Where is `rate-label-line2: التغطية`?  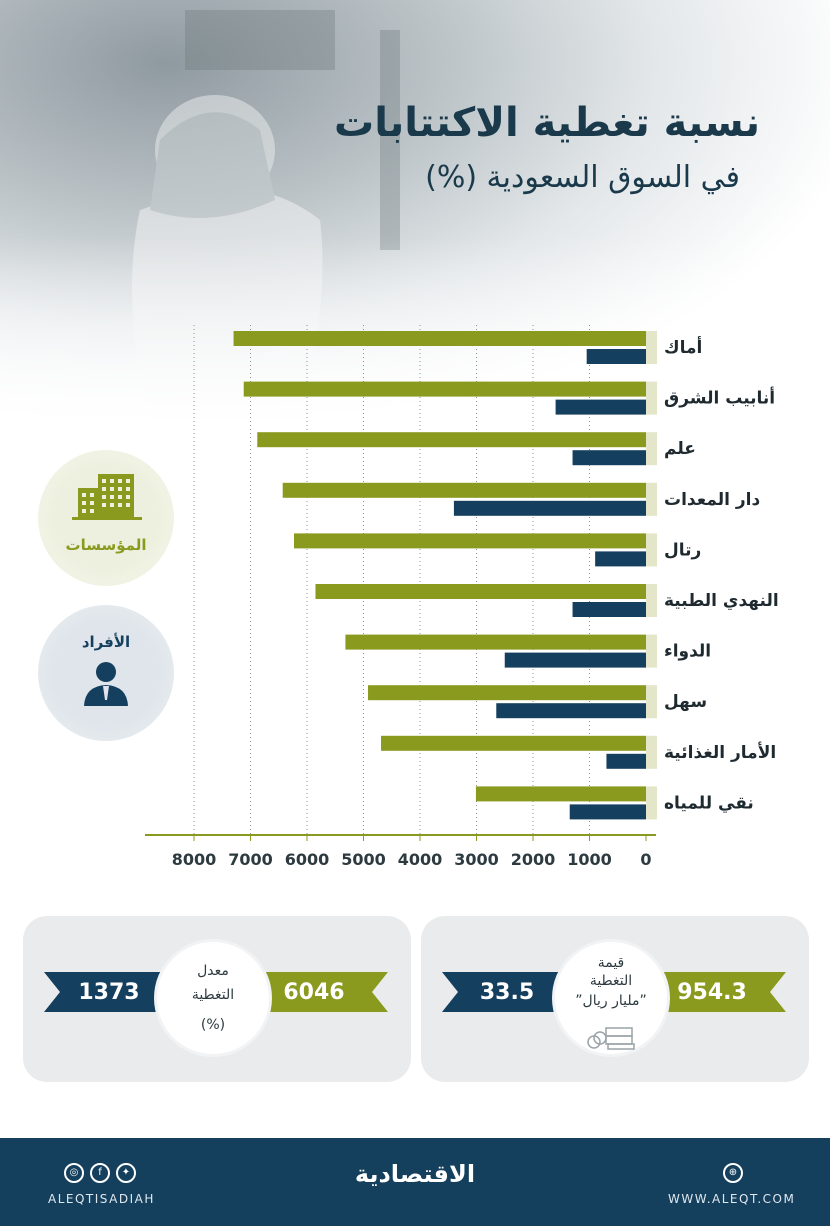
rate-label-line2: التغطية is located at coordinates (213, 995).